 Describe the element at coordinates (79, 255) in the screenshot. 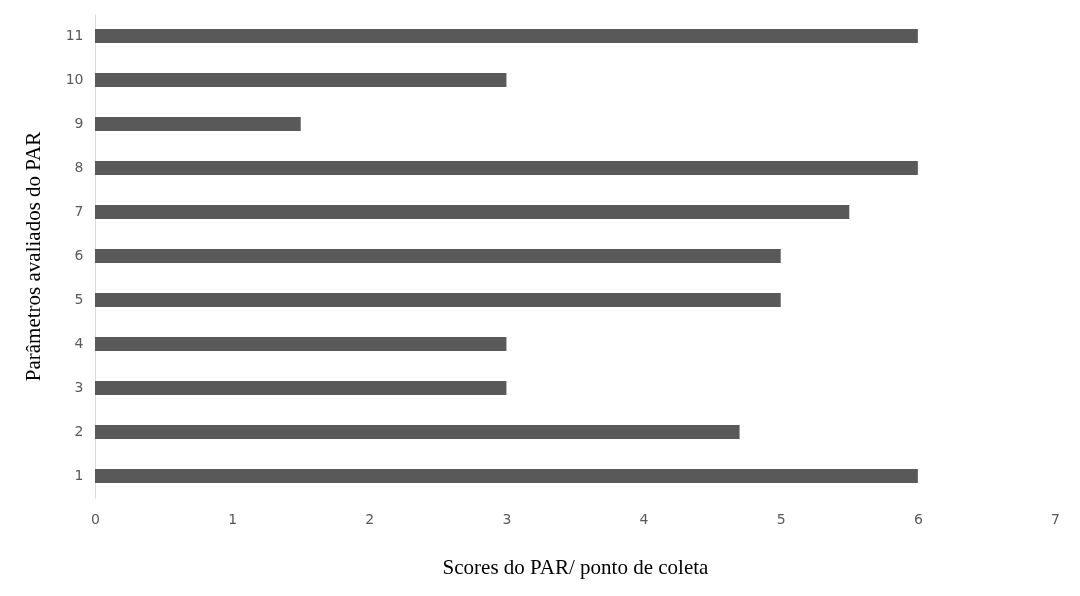

I see `y-tick-label: 6` at that location.